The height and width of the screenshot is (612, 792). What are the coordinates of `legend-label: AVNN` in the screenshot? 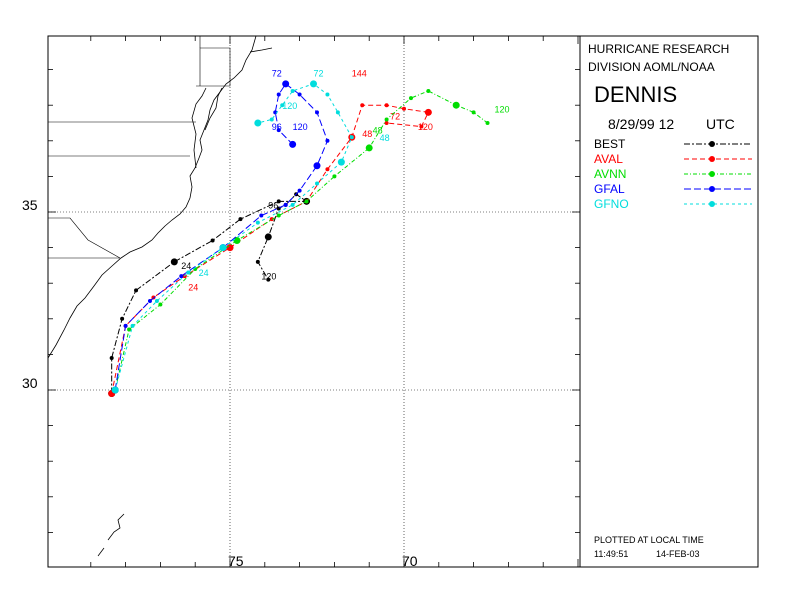 It's located at (610, 174).